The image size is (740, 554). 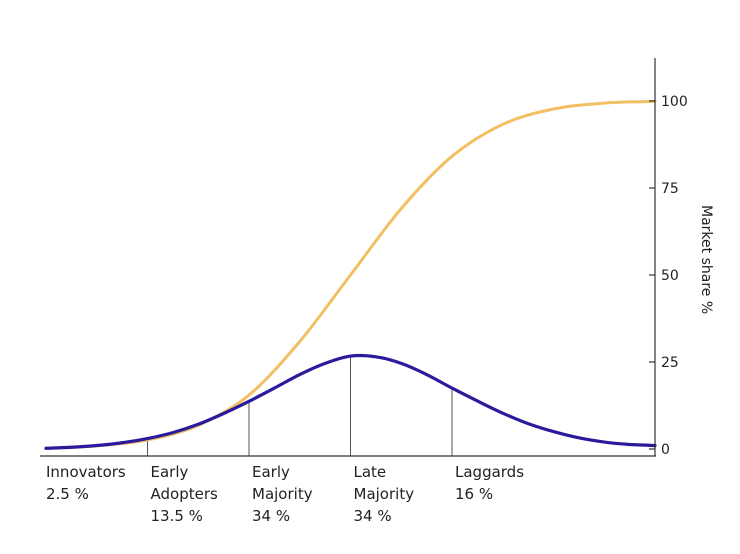 I want to click on y-tick-label: 25, so click(x=670, y=363).